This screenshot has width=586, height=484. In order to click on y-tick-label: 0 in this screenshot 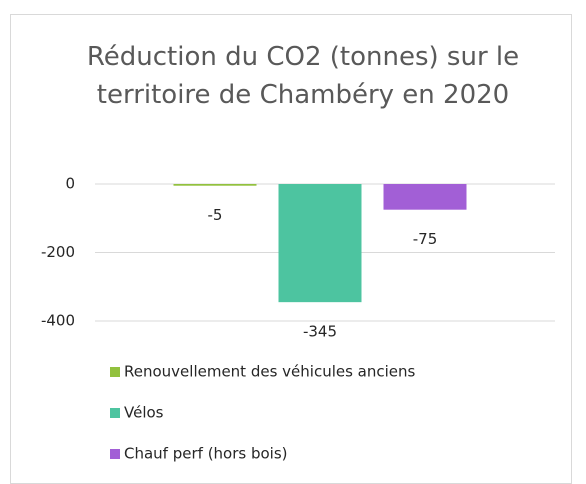, I will do `click(70, 184)`.